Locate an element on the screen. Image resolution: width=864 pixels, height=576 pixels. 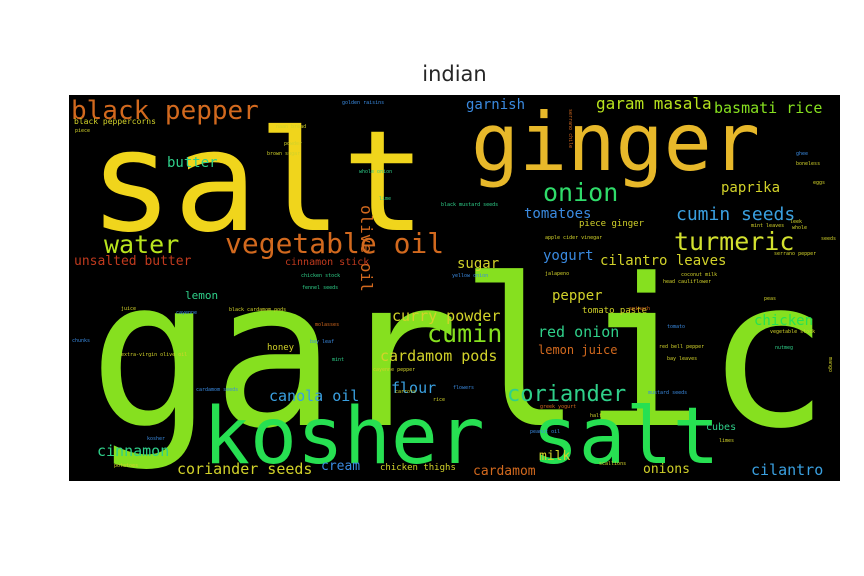
word-bay-leaf: bay leaf is located at coordinates (322, 342).